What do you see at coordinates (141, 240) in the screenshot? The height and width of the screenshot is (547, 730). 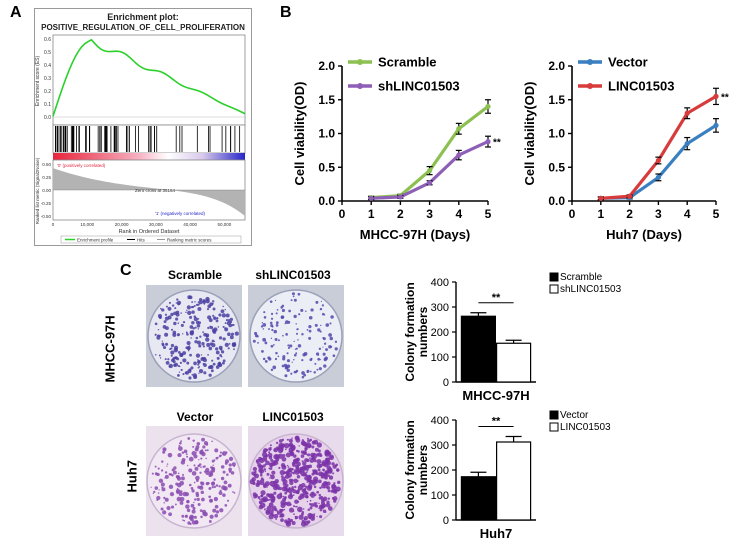 I see `gsea-legend-hits: Hits` at bounding box center [141, 240].